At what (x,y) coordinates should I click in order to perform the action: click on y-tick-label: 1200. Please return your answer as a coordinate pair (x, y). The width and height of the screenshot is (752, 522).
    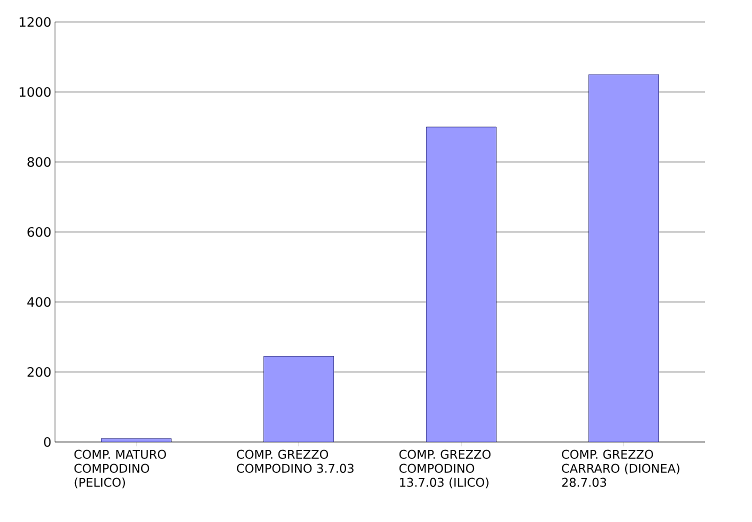
    Looking at the image, I should click on (35, 22).